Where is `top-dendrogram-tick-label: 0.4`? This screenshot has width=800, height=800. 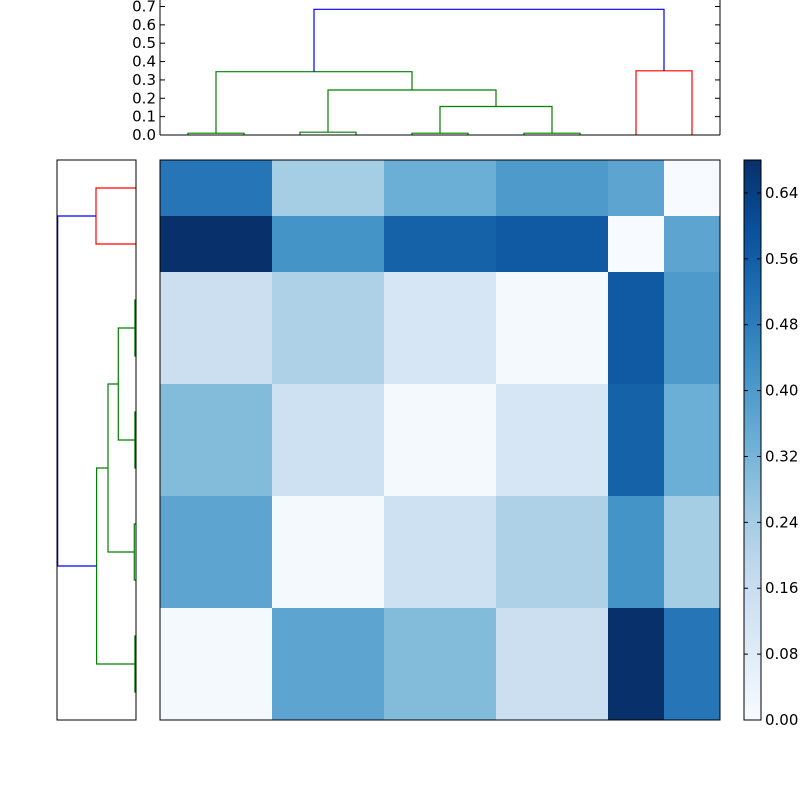 top-dendrogram-tick-label: 0.4 is located at coordinates (144, 62).